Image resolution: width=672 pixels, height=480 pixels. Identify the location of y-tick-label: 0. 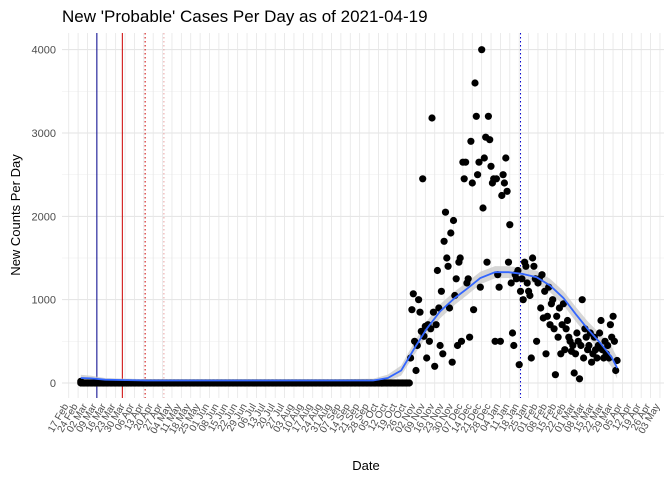
(53, 384).